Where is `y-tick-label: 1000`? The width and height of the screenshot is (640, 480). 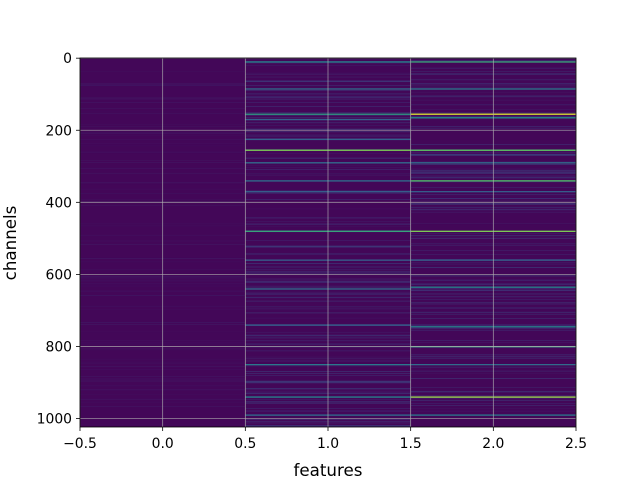 y-tick-label: 1000 is located at coordinates (54, 420).